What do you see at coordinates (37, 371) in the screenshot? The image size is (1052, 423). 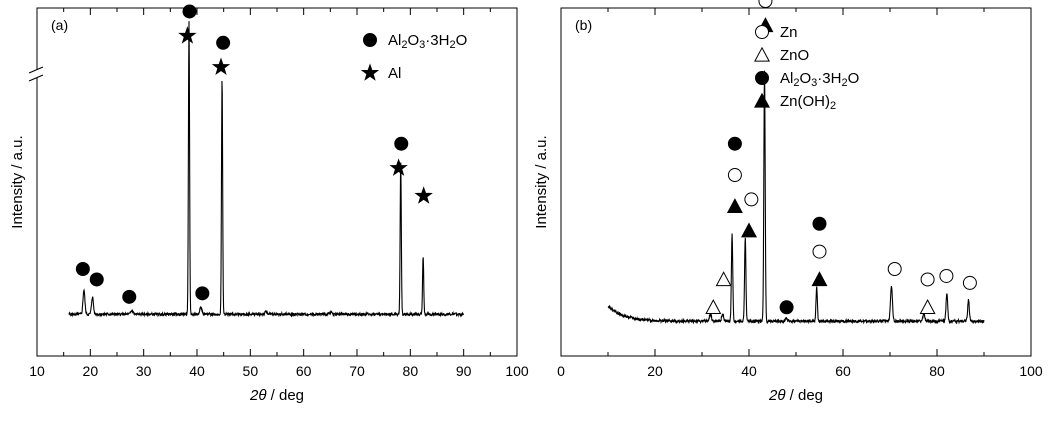 I see `x-tick-label: 10` at bounding box center [37, 371].